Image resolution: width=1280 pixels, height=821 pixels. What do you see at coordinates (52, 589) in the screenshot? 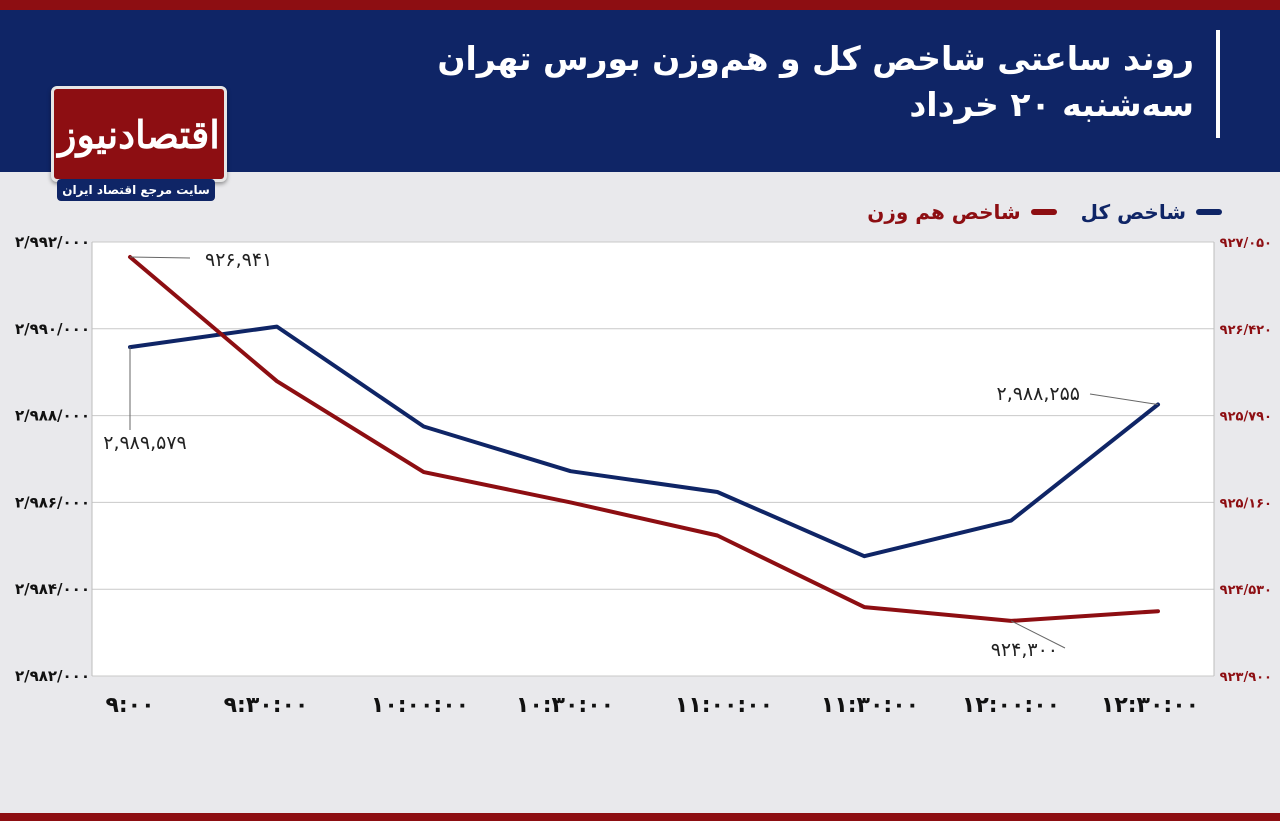
I see `y-left-tick-label: ۲/۹۸۴/۰۰۰` at bounding box center [52, 589].